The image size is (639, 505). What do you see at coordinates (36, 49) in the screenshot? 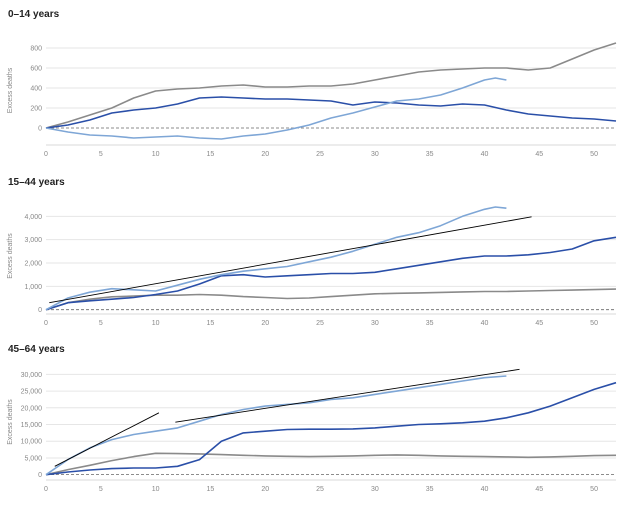
I see `y-tick-label: 800` at bounding box center [36, 49].